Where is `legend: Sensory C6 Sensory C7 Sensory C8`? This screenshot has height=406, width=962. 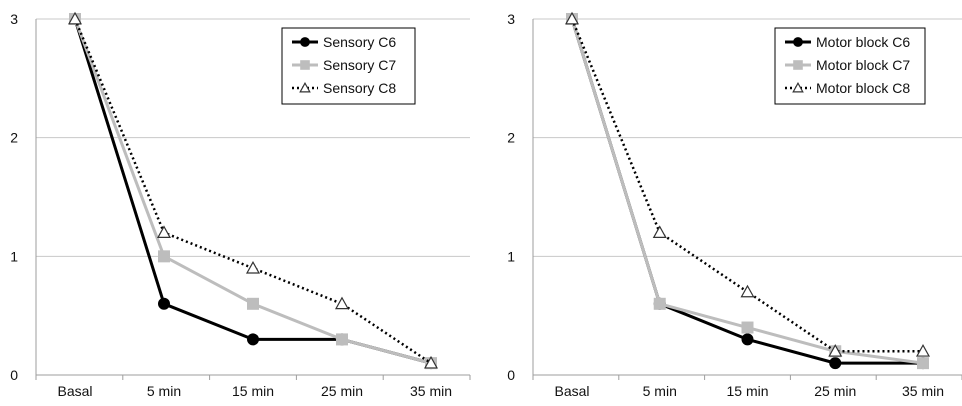
legend: Sensory C6 Sensory C7 Sensory C8 is located at coordinates (348, 66).